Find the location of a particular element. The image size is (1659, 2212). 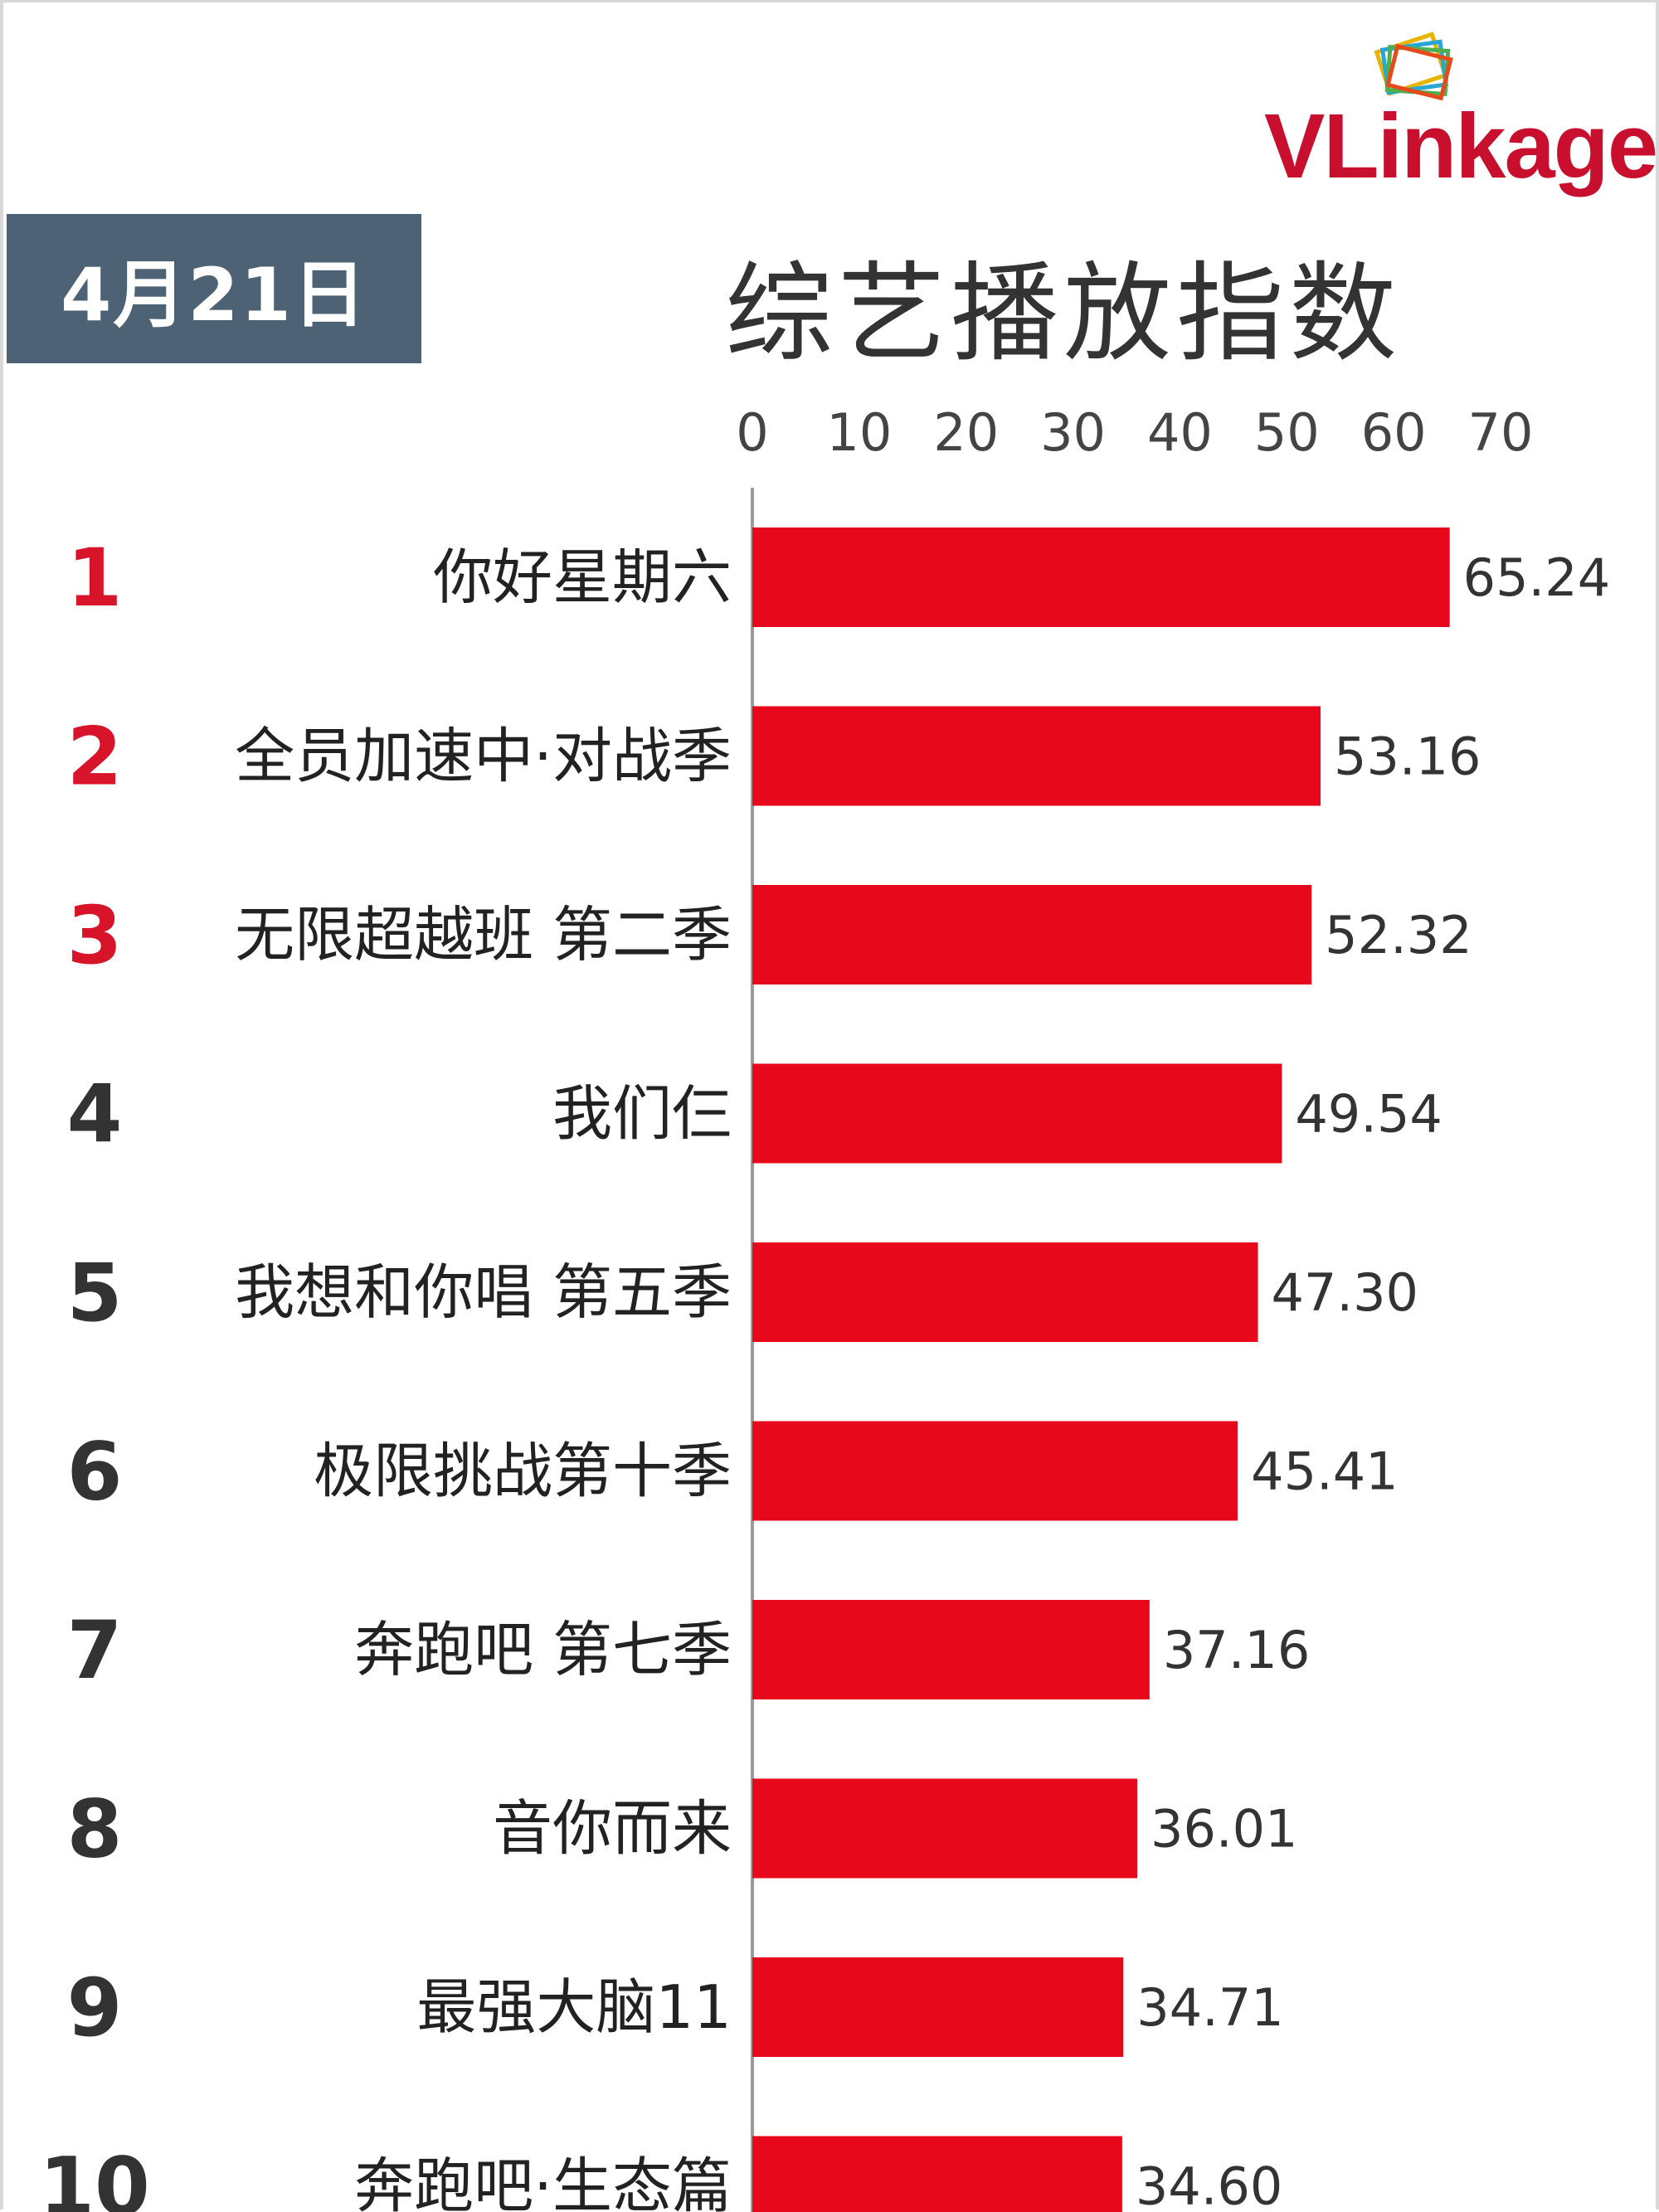

show-name-label: 你好星期六 is located at coordinates (582, 577).